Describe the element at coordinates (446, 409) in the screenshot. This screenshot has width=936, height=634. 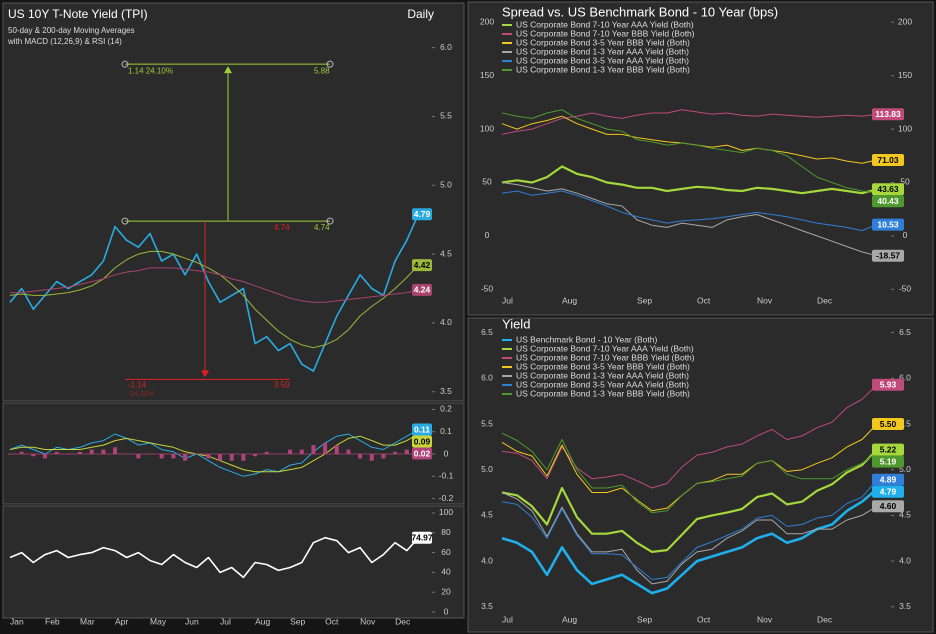
I see `y-tick-label: 0.2` at that location.